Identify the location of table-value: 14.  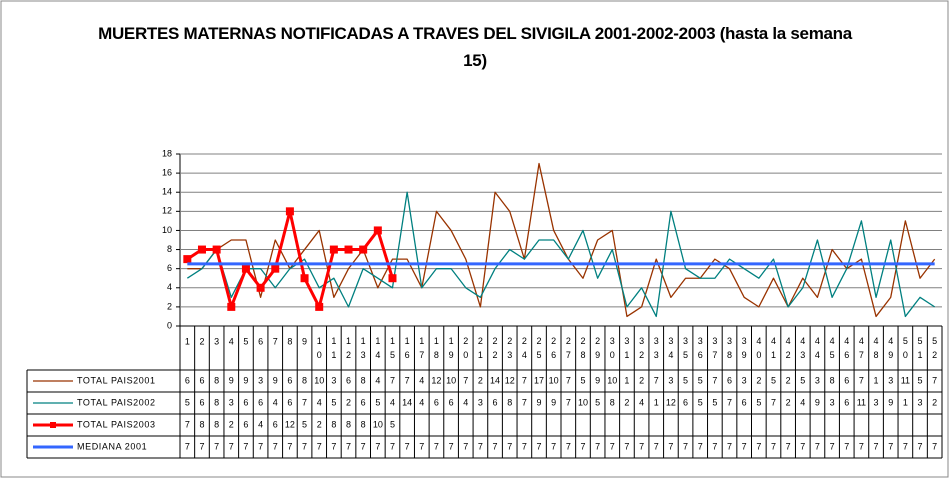
(495, 380).